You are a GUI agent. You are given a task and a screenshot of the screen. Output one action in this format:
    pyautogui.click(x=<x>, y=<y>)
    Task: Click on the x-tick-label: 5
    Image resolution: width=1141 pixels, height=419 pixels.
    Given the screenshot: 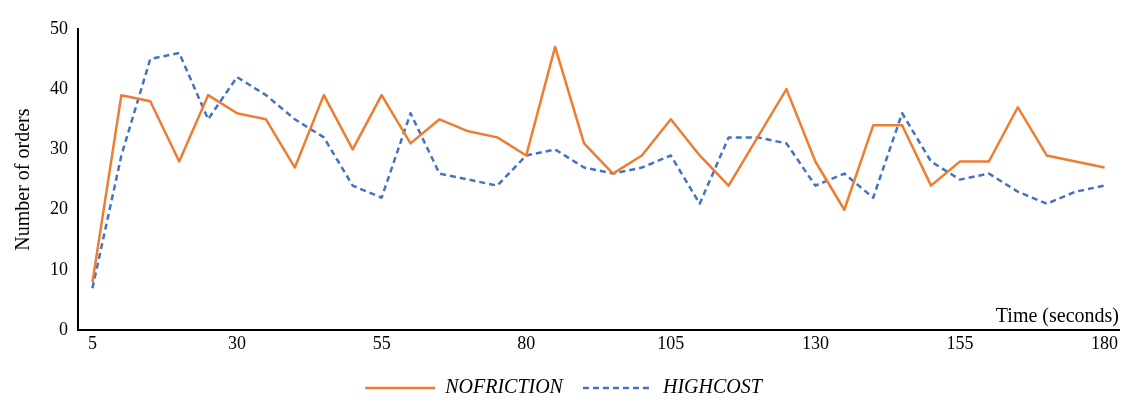 What is the action you would take?
    pyautogui.click(x=92, y=342)
    